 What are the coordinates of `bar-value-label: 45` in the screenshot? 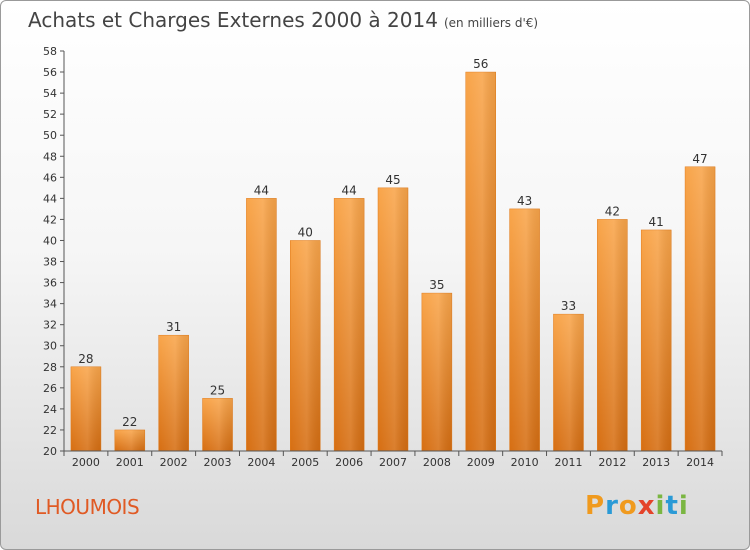 It's located at (392, 180).